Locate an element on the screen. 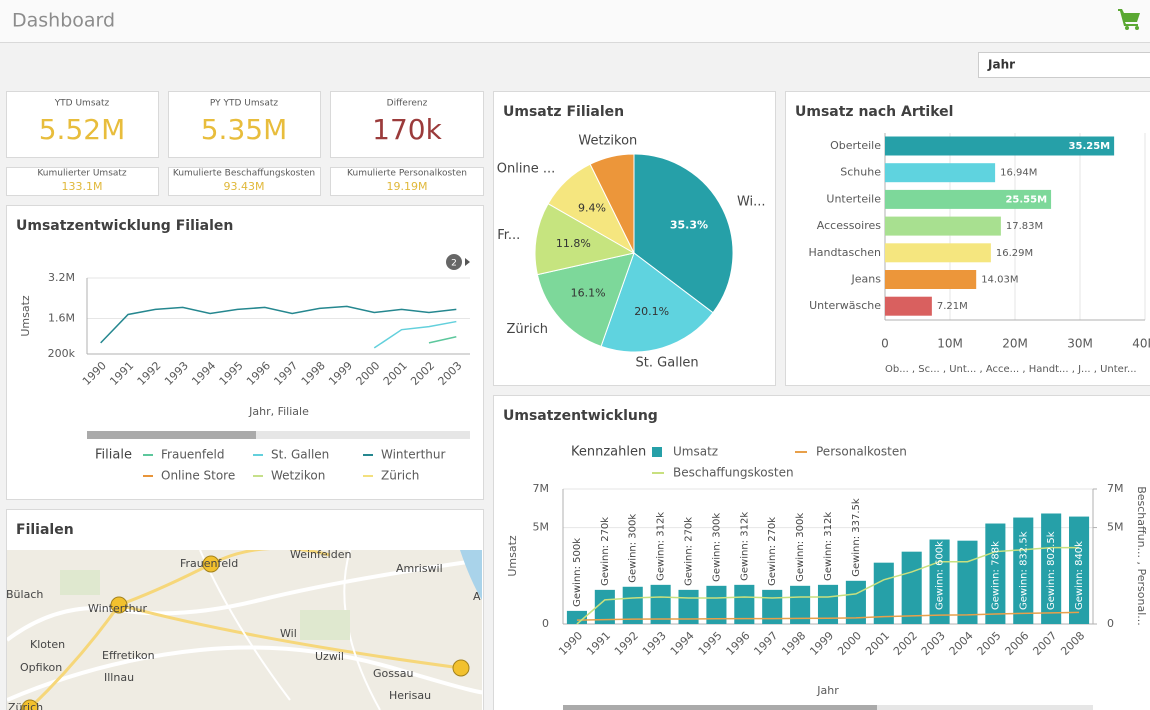 This screenshot has width=1150, height=710. legend-label: Wetzikon is located at coordinates (298, 476).